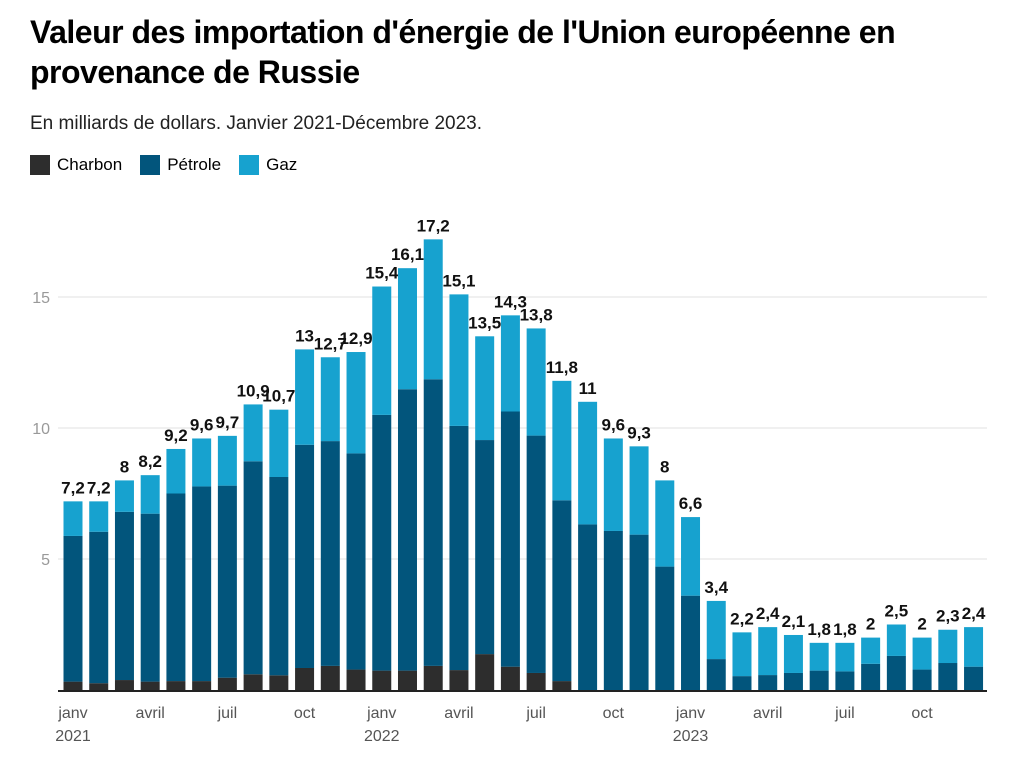 The image size is (1016, 765). What do you see at coordinates (742, 618) in the screenshot?
I see `data-label: 2,2` at bounding box center [742, 618].